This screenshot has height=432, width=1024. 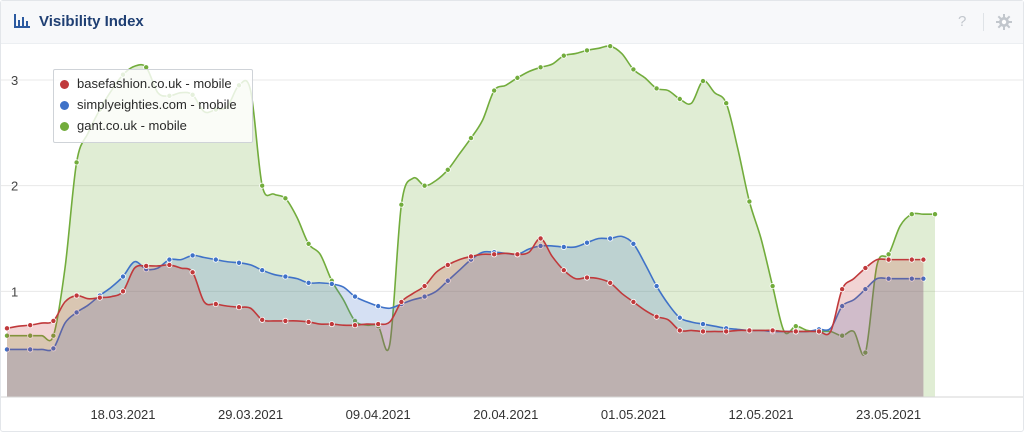 I want to click on x-tick-label: 01.05.2021, so click(x=633, y=414).